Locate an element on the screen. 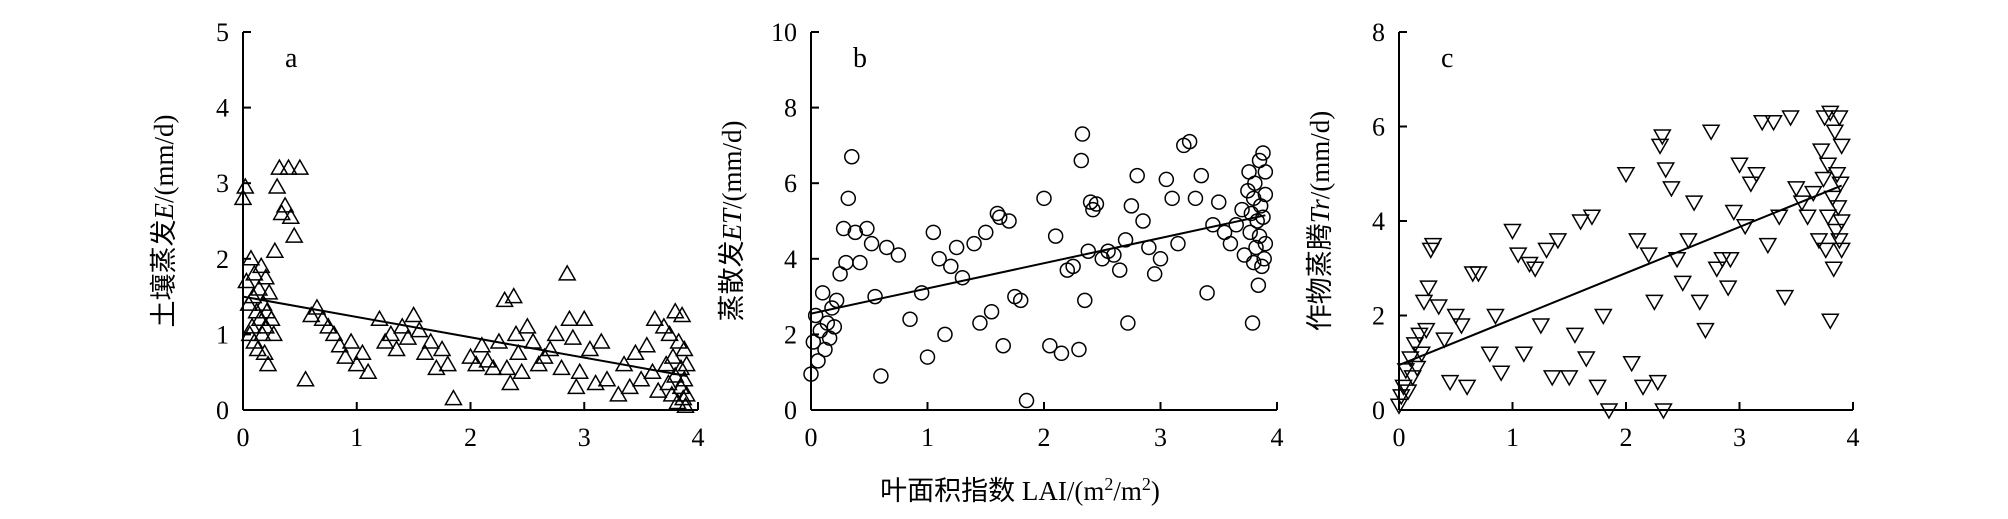 This screenshot has width=2008, height=519. panel-b-ylabel-cn: 蒸散发 is located at coordinates (732, 281).